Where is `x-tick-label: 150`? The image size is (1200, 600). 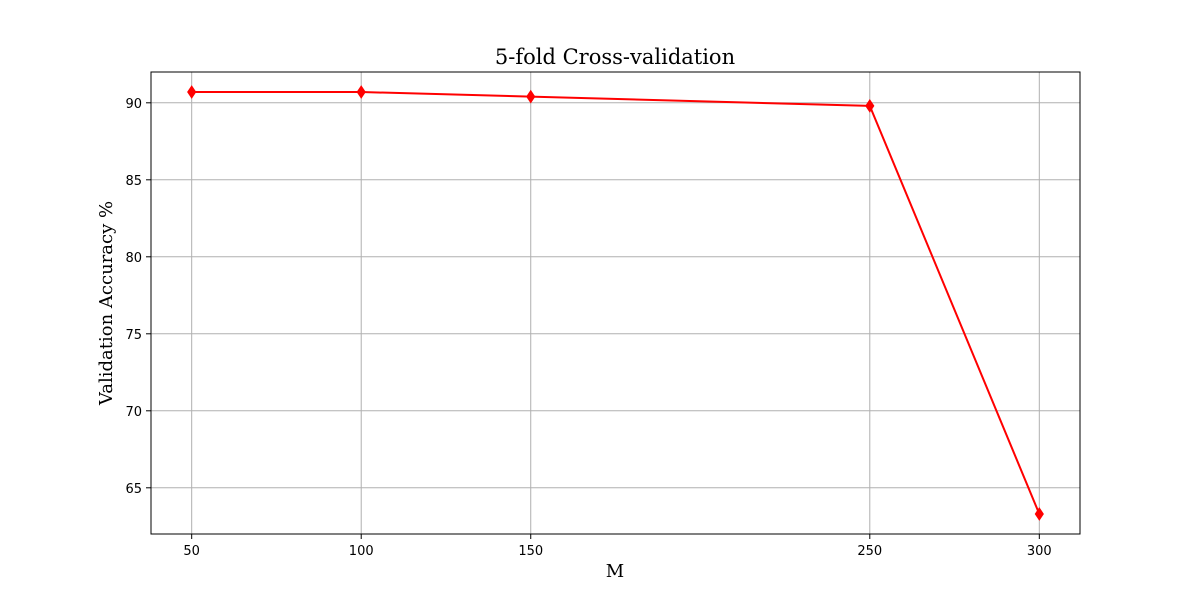 x-tick-label: 150 is located at coordinates (530, 551).